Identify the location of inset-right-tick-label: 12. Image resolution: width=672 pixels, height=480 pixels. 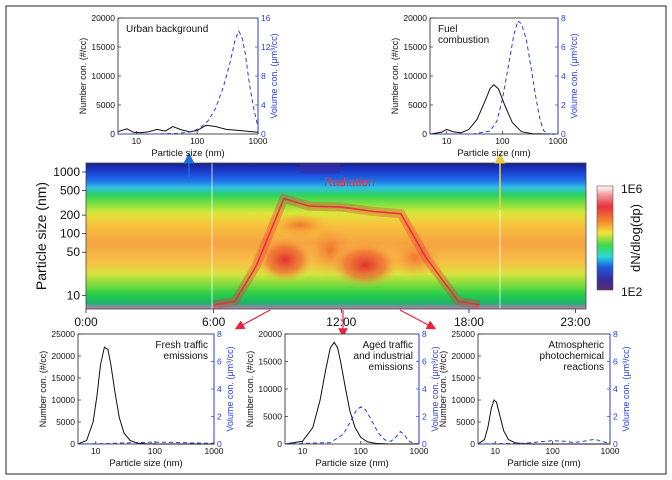
(266, 47).